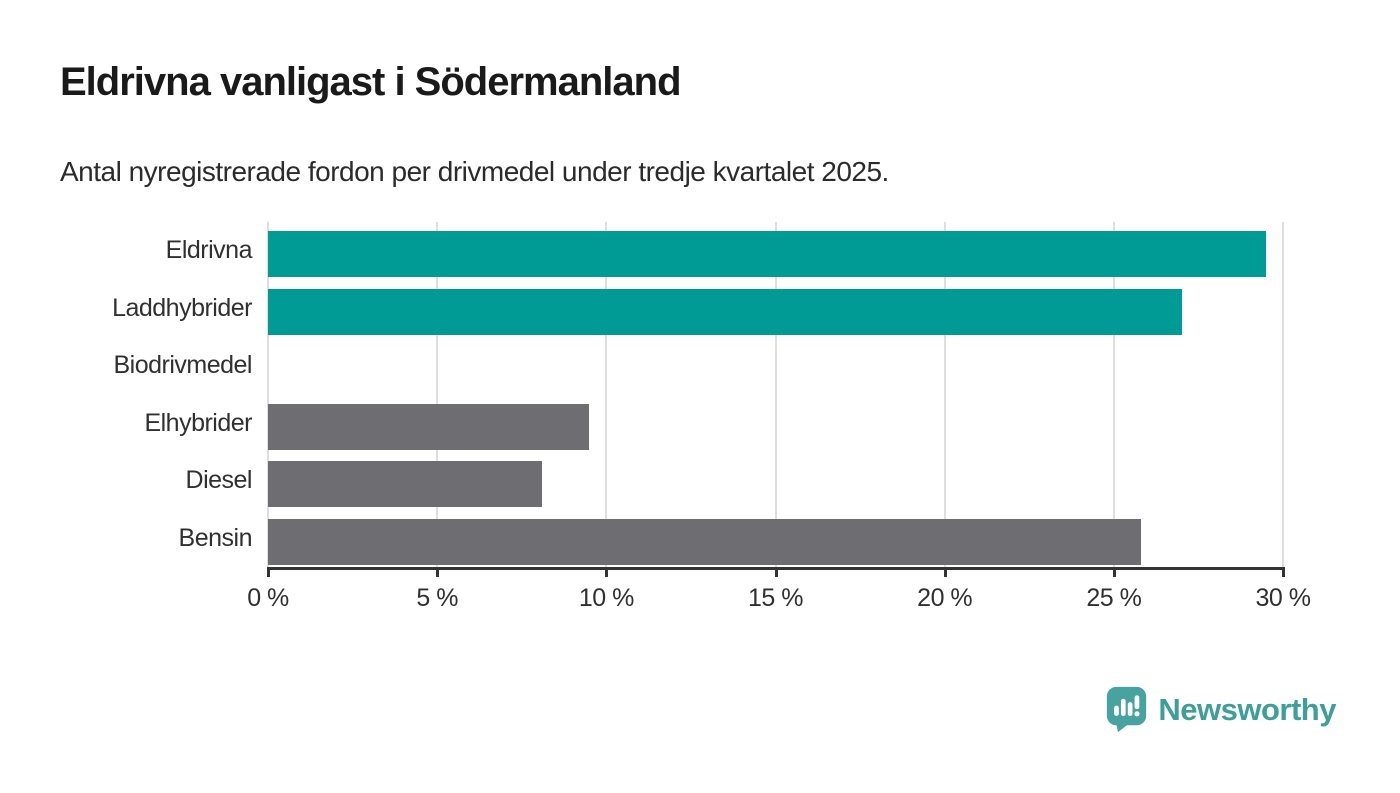  Describe the element at coordinates (1283, 598) in the screenshot. I see `axis-tick-label: 30 %` at that location.